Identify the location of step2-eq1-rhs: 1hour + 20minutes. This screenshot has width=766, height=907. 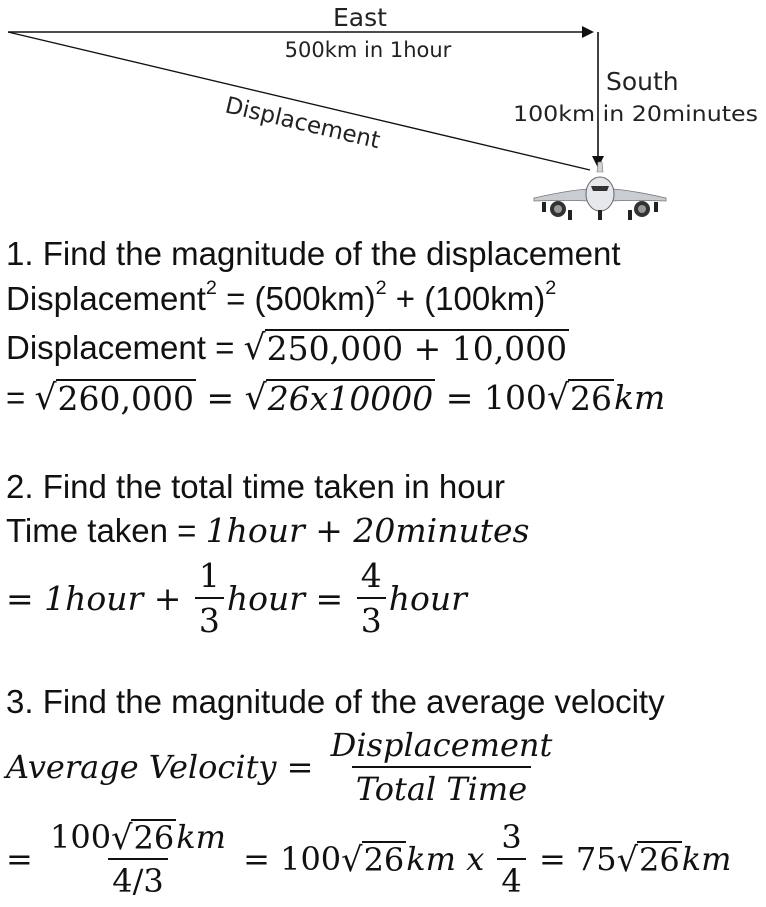
(367, 530).